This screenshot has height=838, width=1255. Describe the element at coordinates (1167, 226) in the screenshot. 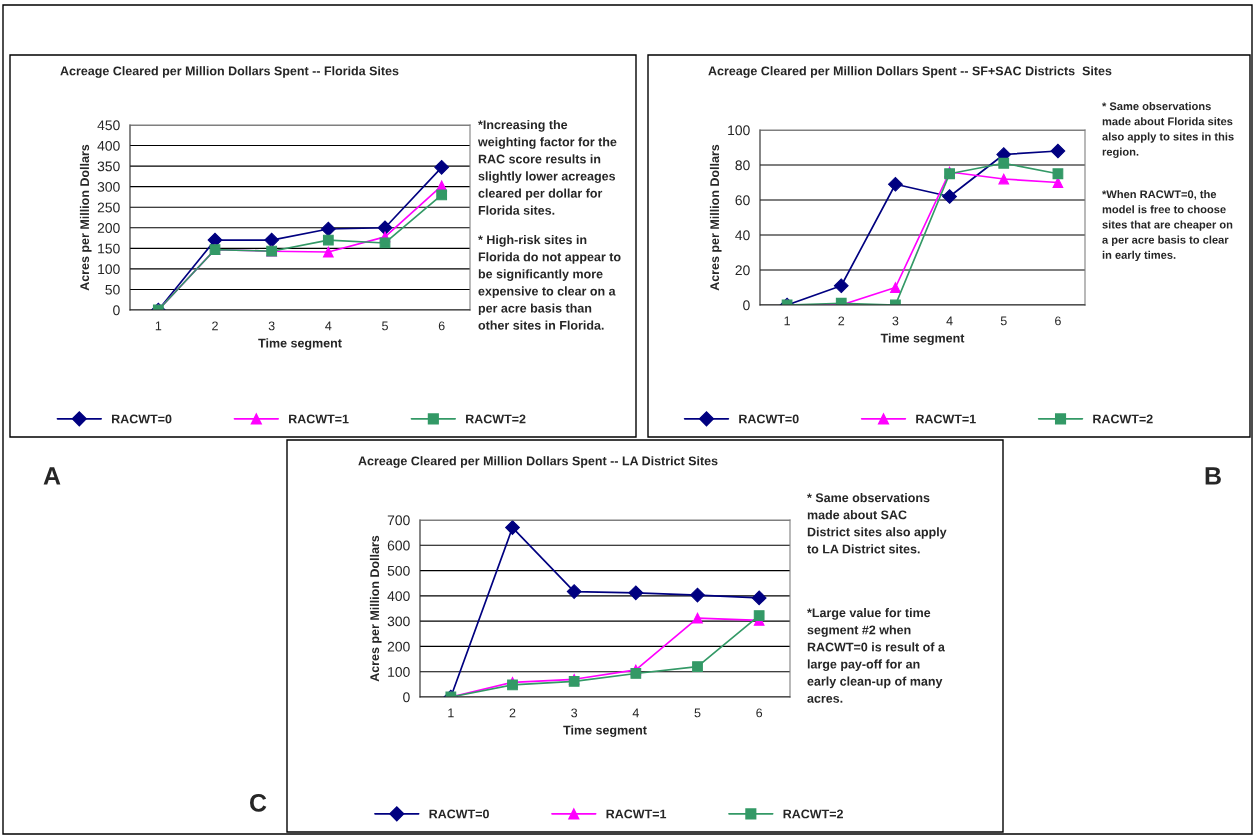

I see `text: *When RACWT=0, the model is free to choose sites that are cheaper on a per acre basis to clear in early times.` at that location.